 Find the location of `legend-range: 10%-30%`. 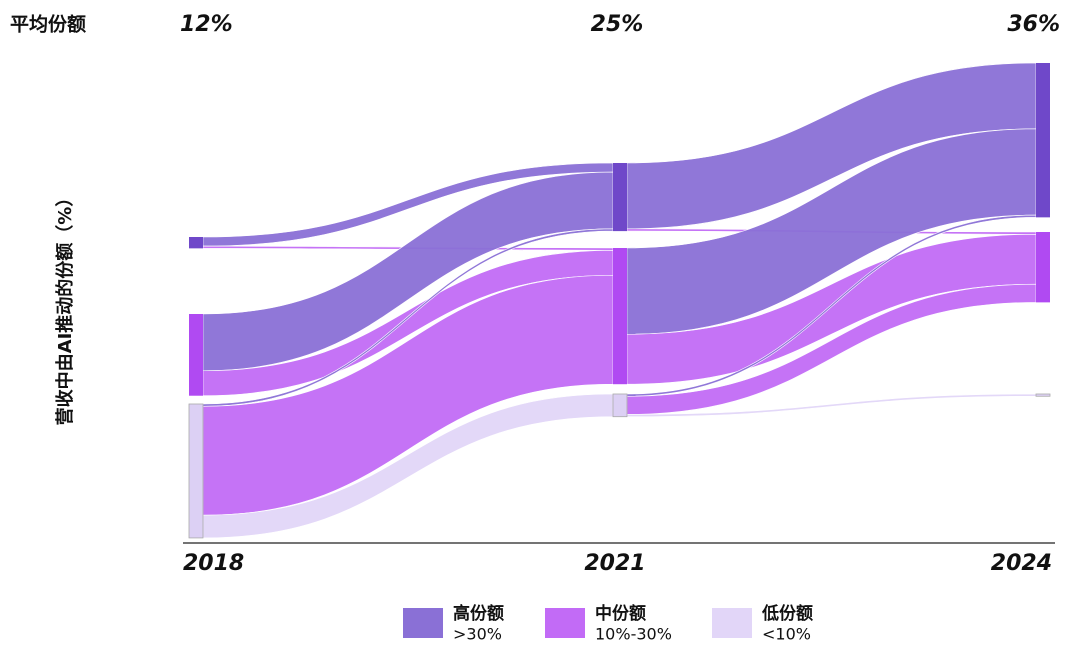

legend-range: 10%-30% is located at coordinates (633, 634).